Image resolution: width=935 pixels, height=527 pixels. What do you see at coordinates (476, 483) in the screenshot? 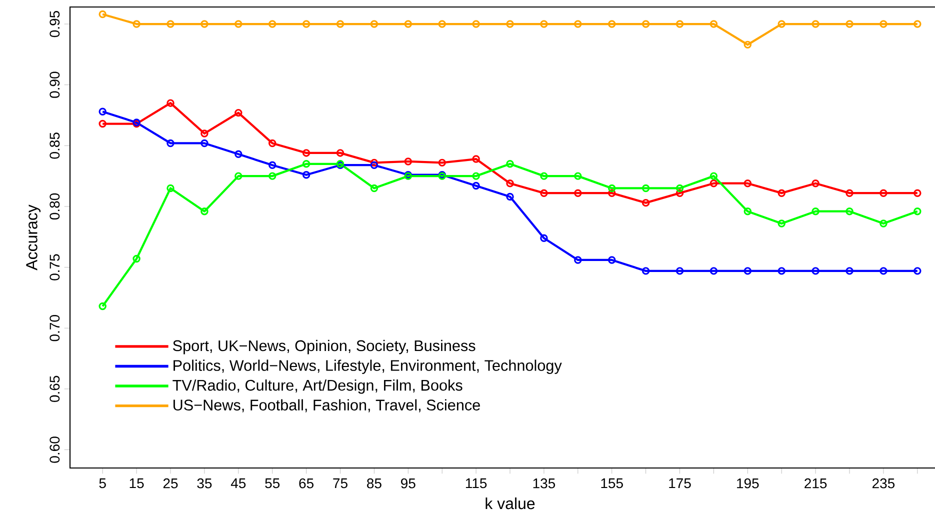
I see `x-tick-label: 115` at bounding box center [476, 483].